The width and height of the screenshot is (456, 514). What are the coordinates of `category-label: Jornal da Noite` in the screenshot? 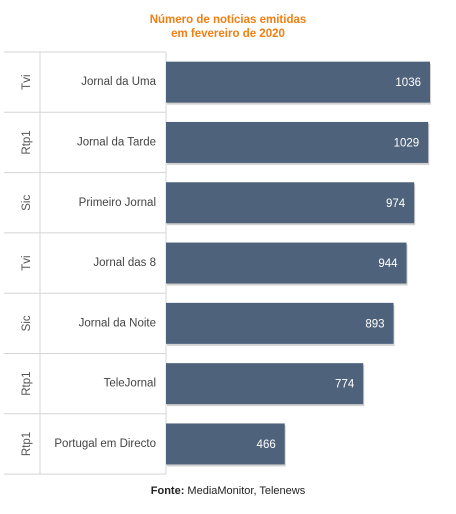 It's located at (117, 323).